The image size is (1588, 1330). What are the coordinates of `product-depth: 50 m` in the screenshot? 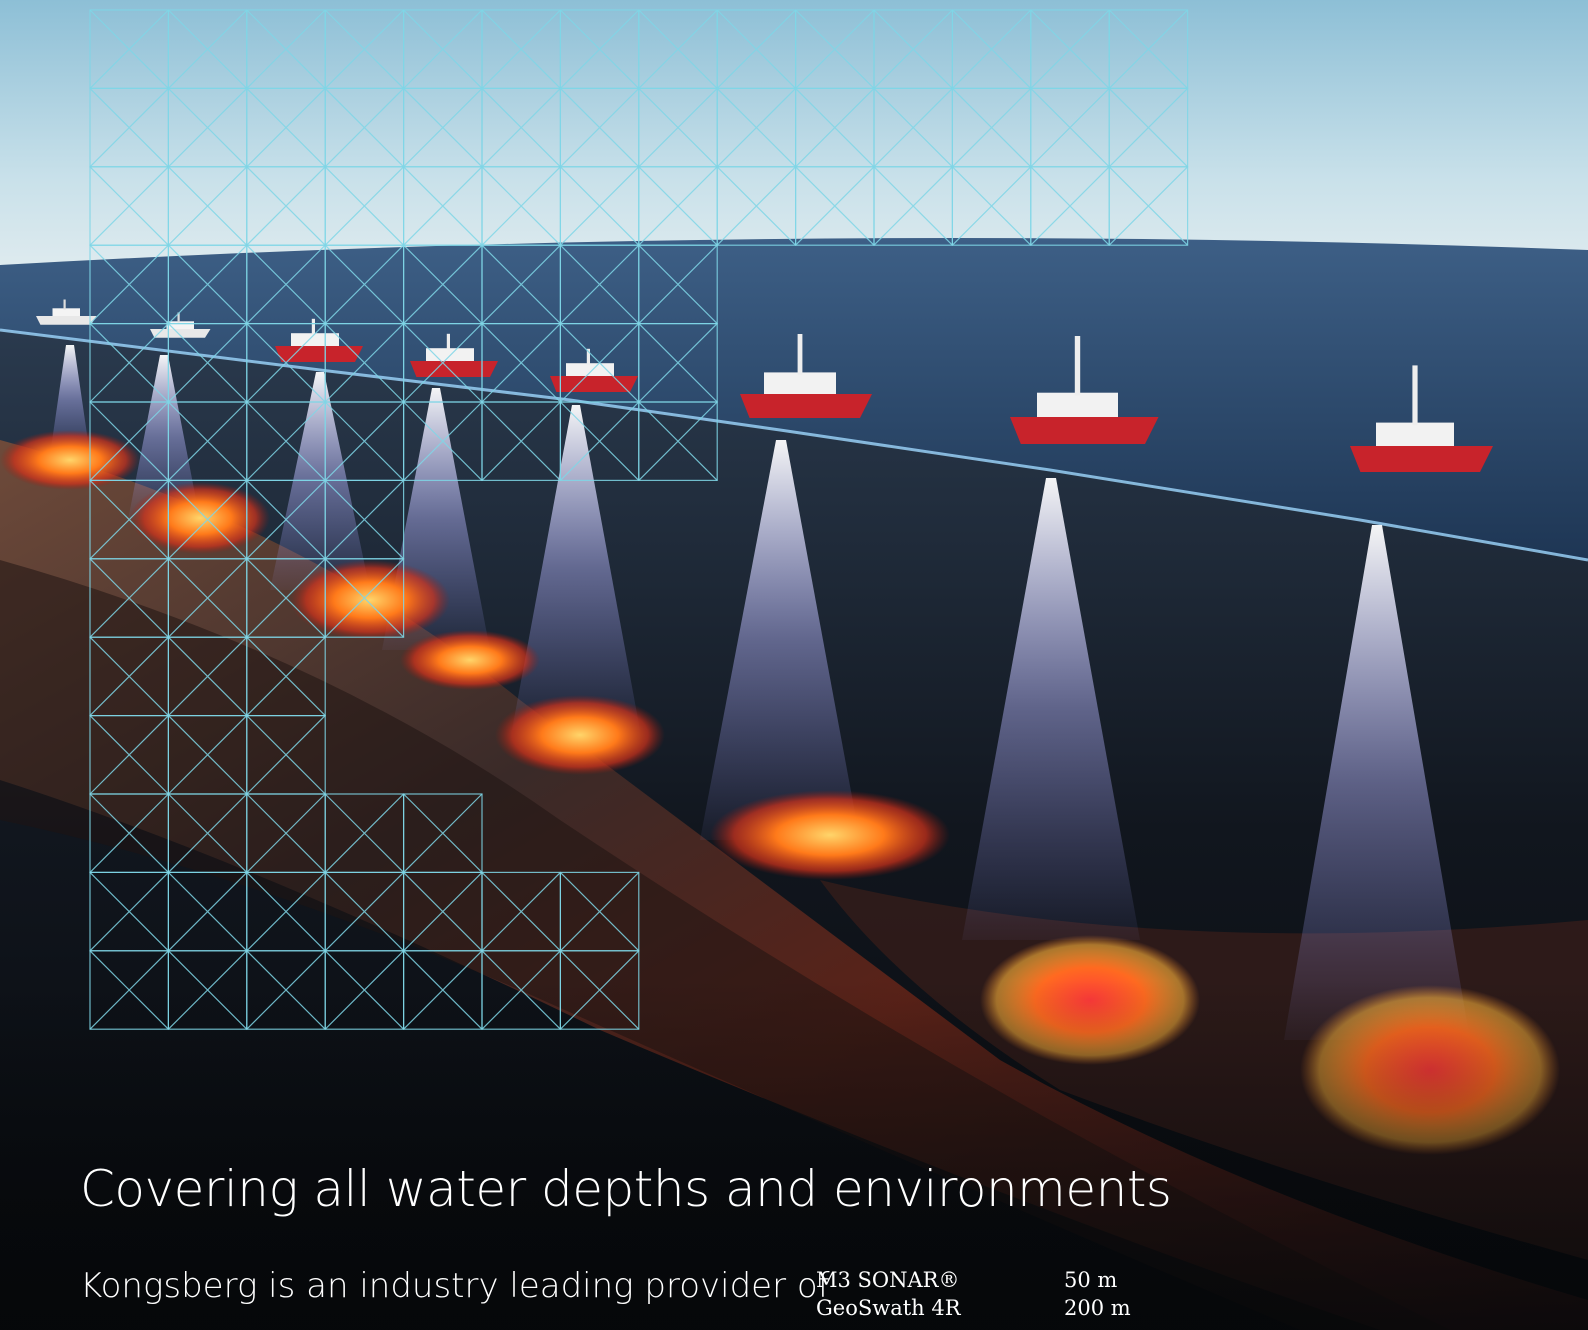 It's located at (1091, 1280).